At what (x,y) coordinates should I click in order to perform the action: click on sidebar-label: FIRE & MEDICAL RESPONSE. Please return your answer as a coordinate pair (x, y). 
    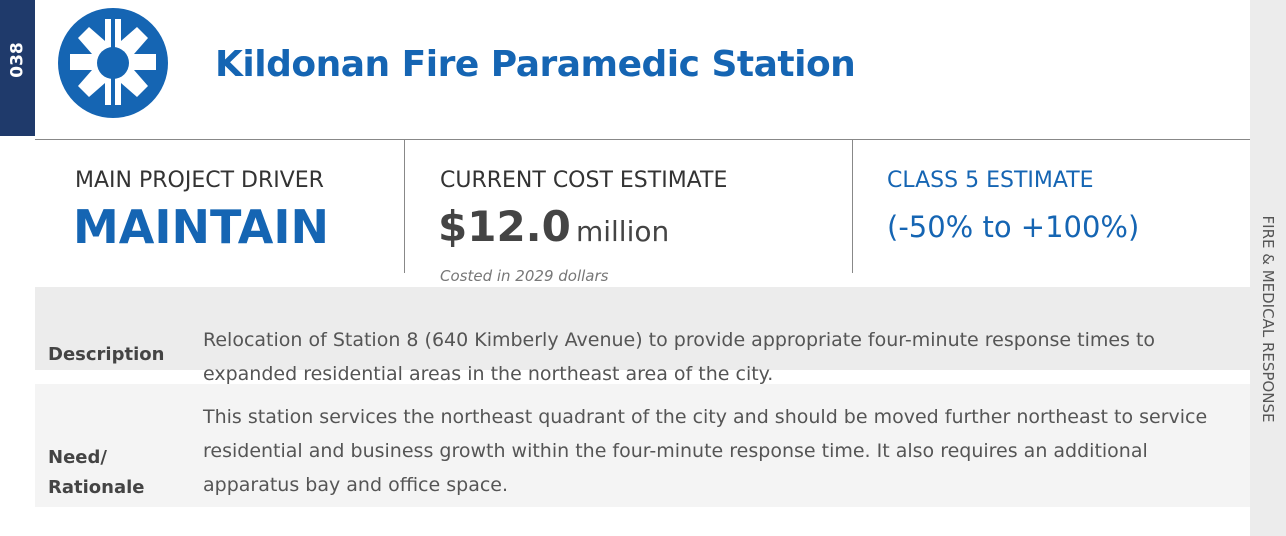
    Looking at the image, I should click on (1268, 319).